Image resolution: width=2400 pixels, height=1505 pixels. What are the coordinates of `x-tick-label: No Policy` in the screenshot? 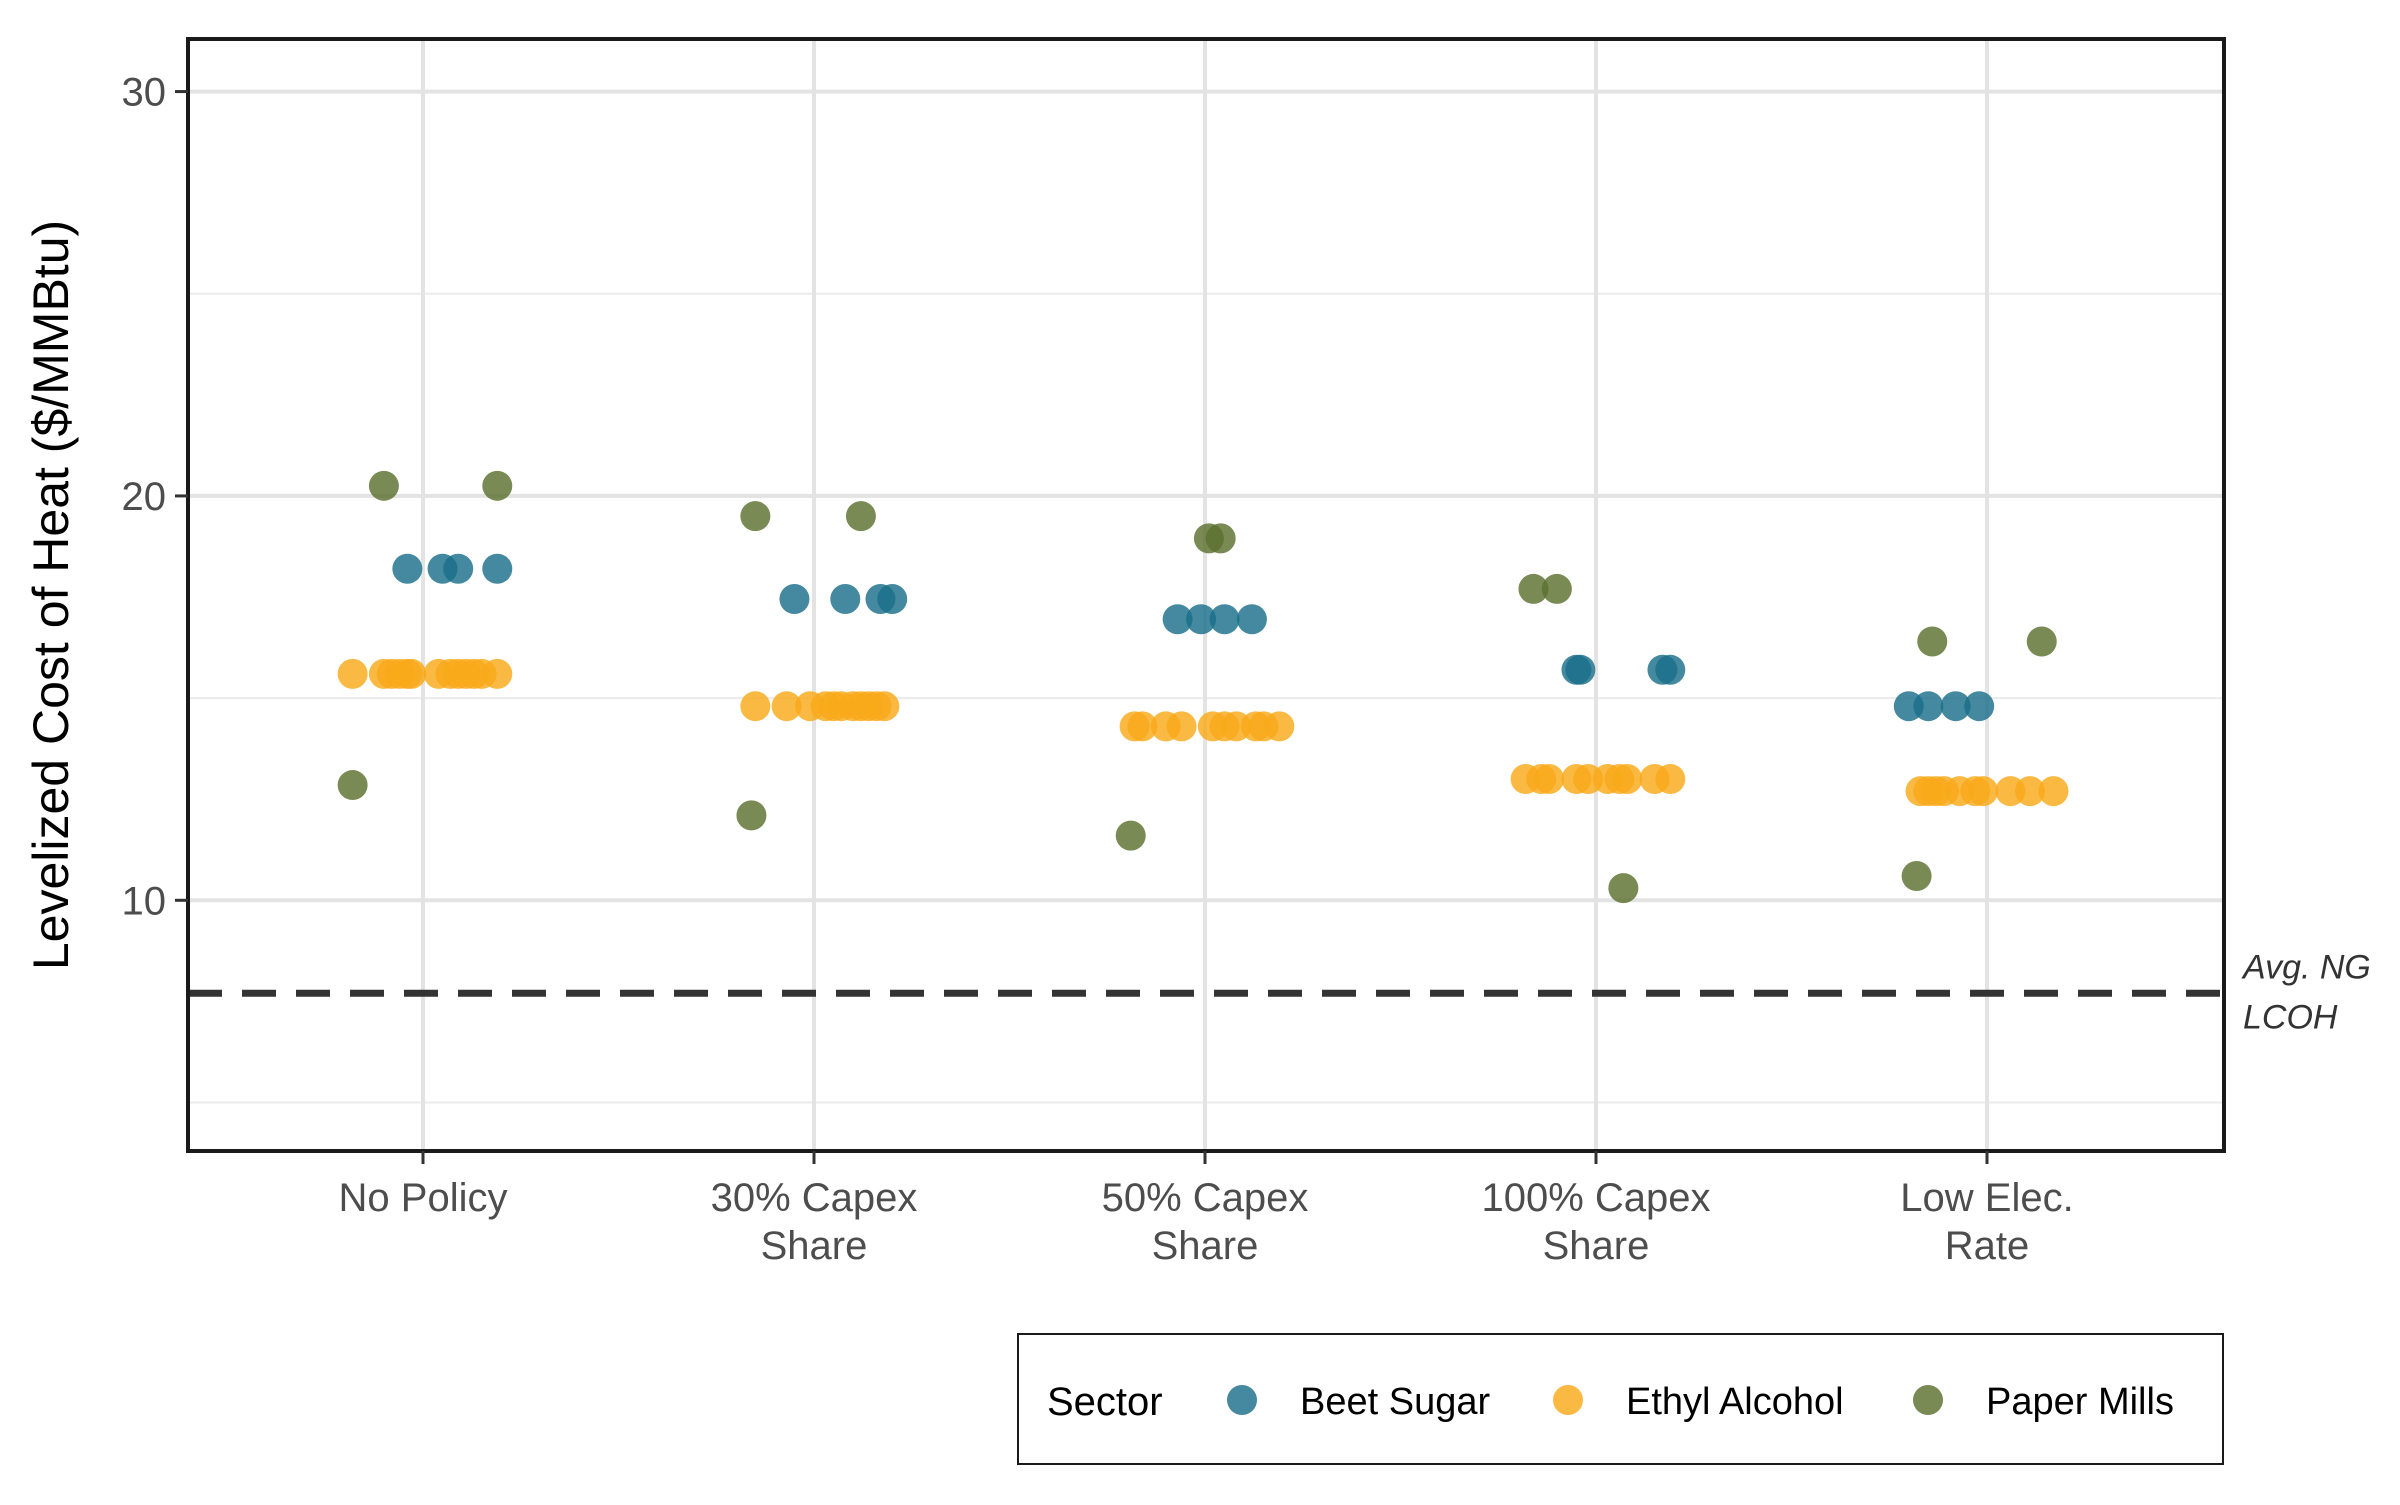 It's located at (423, 1198).